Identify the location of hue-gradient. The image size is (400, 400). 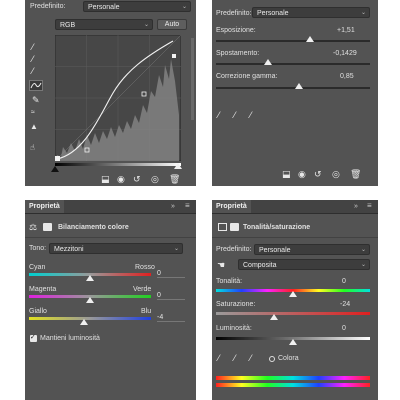
(293, 290).